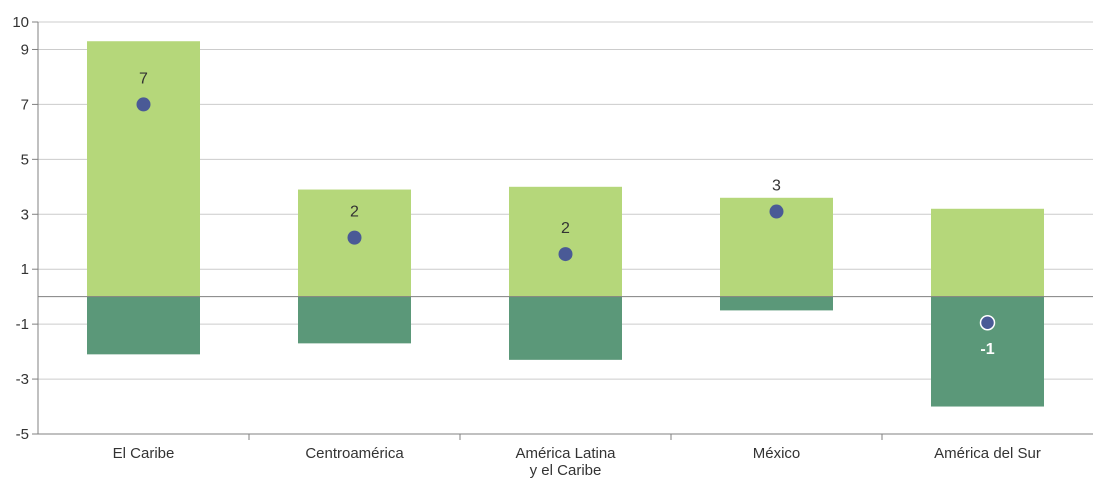 The width and height of the screenshot is (1094, 487). I want to click on y-tick-label: -5, so click(22, 434).